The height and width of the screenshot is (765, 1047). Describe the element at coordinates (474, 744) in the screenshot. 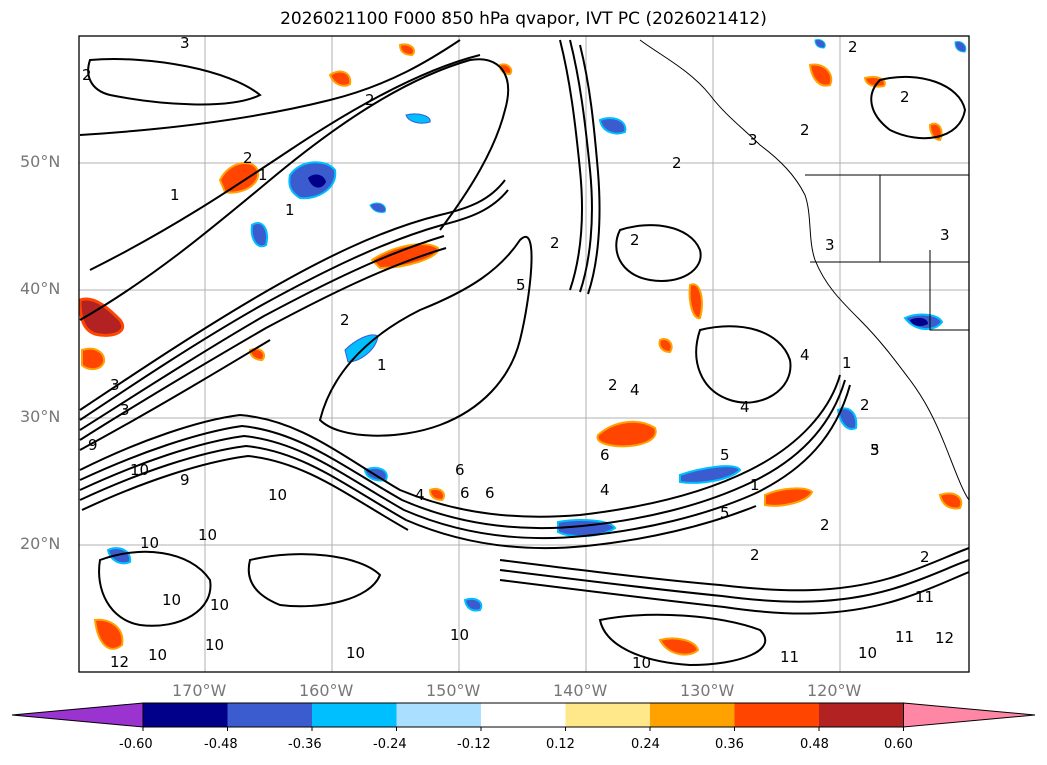

I see `colorbar-tick-label: -0.12` at that location.